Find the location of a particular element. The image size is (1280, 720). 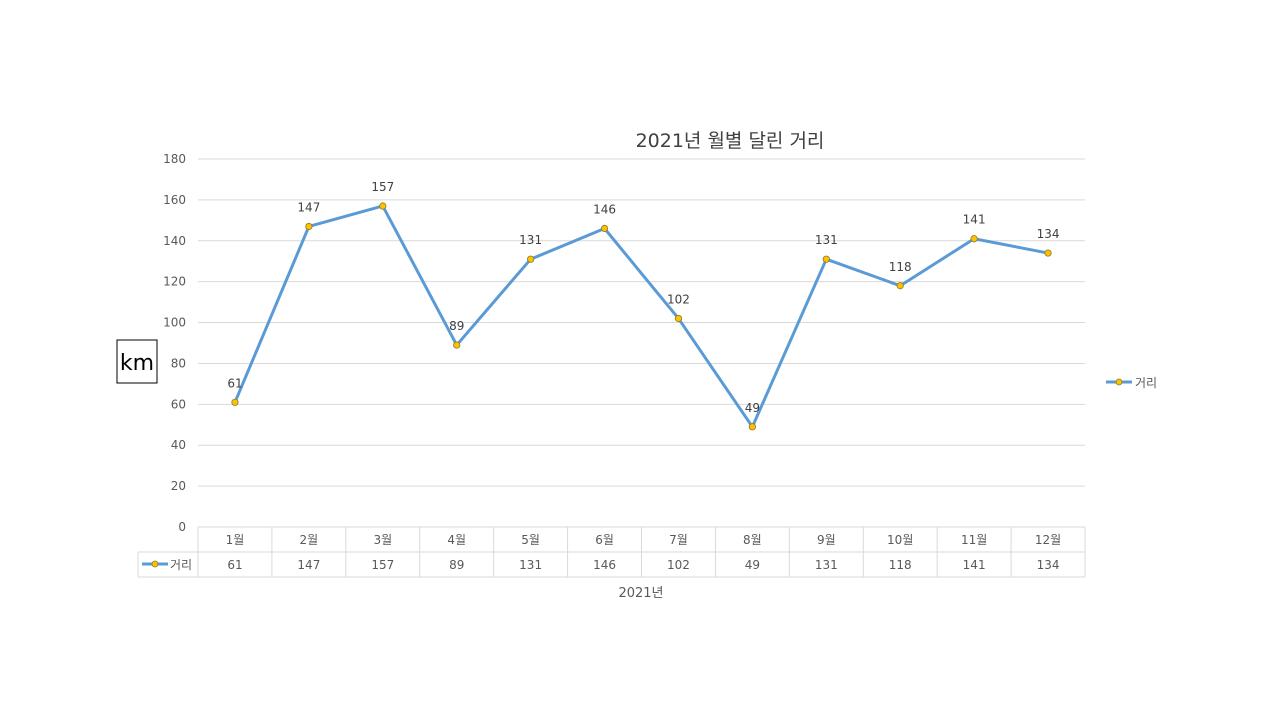

y-tick-label: 120 is located at coordinates (174, 282).